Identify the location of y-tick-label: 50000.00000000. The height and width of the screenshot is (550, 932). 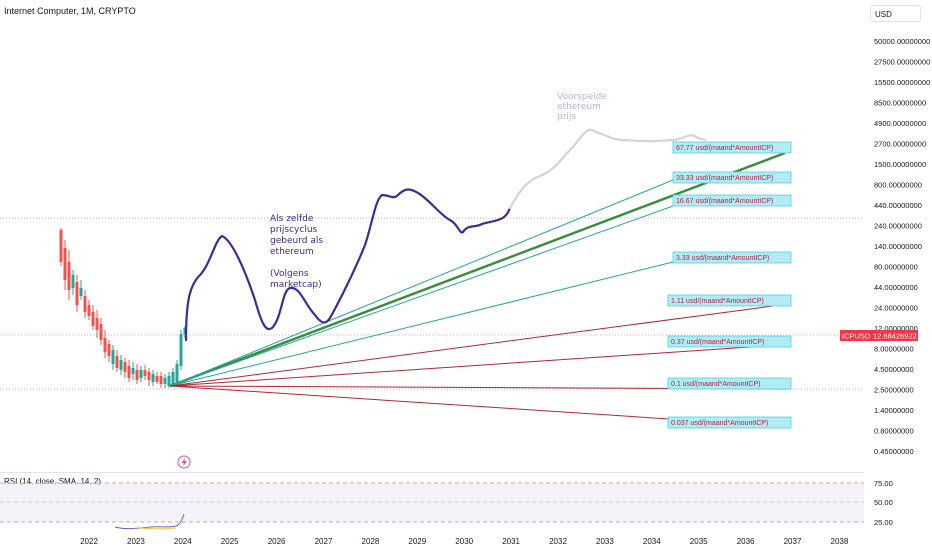
(902, 41).